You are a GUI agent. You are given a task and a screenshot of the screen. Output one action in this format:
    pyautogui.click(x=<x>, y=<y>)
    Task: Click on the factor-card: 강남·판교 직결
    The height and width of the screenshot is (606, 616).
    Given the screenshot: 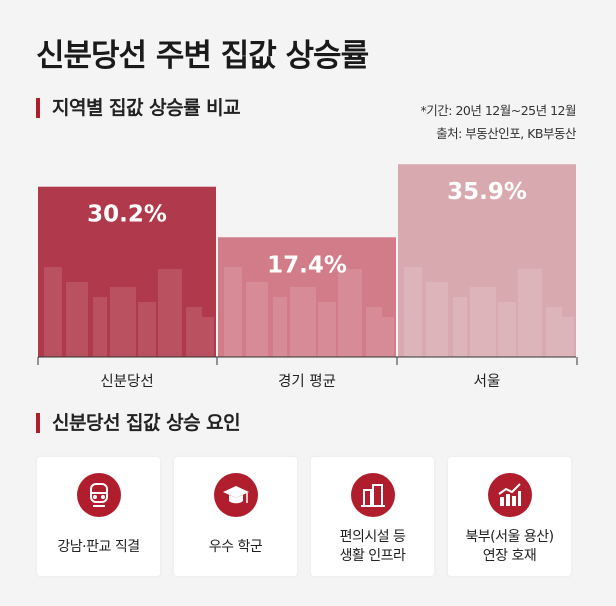 What is the action you would take?
    pyautogui.click(x=98, y=516)
    